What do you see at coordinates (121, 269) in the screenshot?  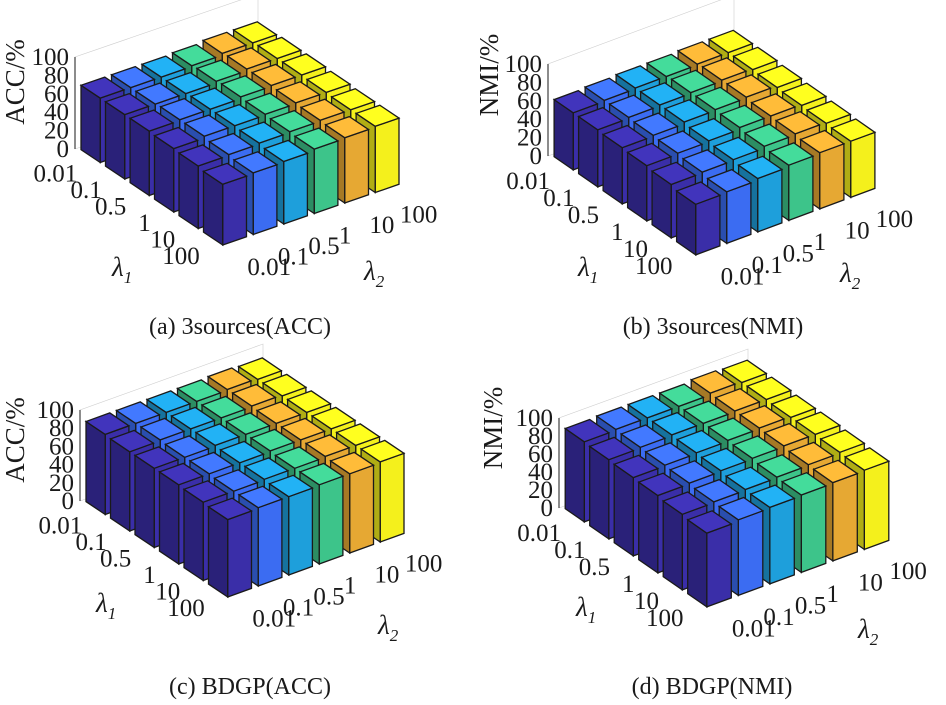 I see `panel-a-lambda1-label: λ1` at bounding box center [121, 269].